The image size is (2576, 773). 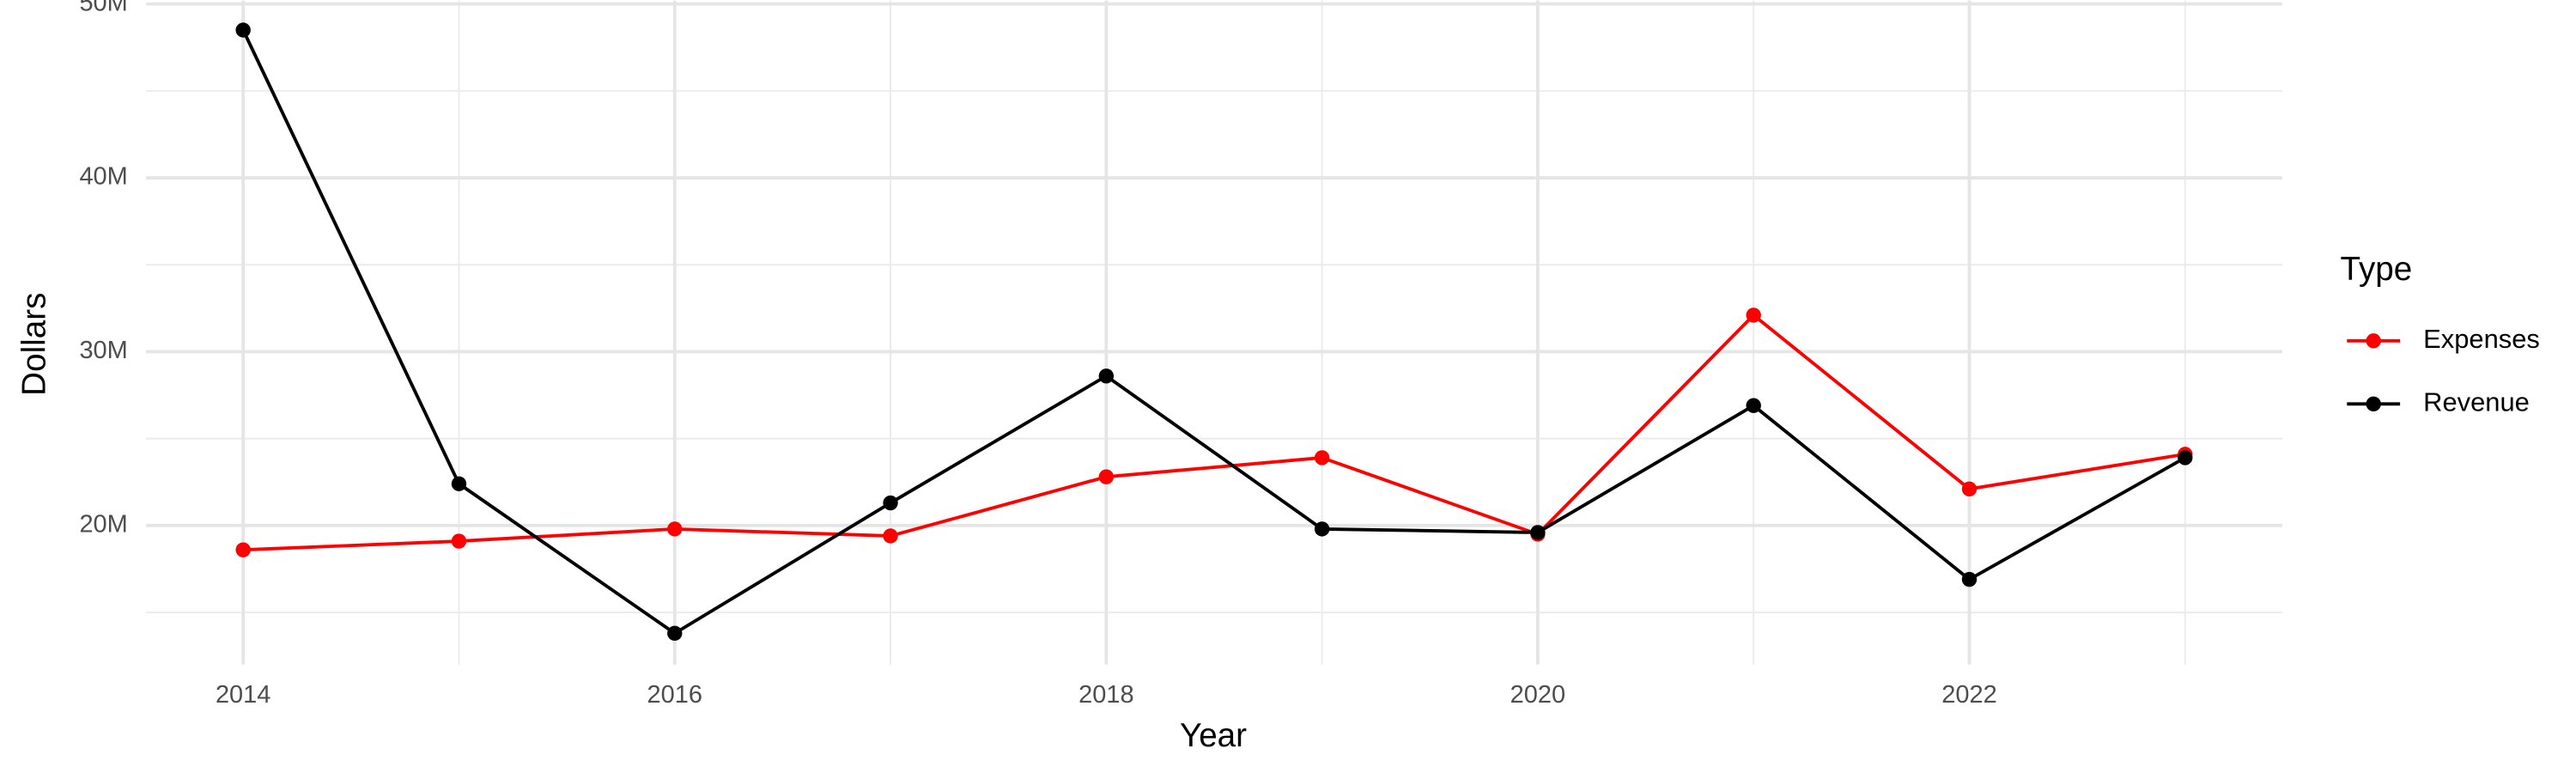 I want to click on x-tick-label: 2014, so click(x=243, y=695).